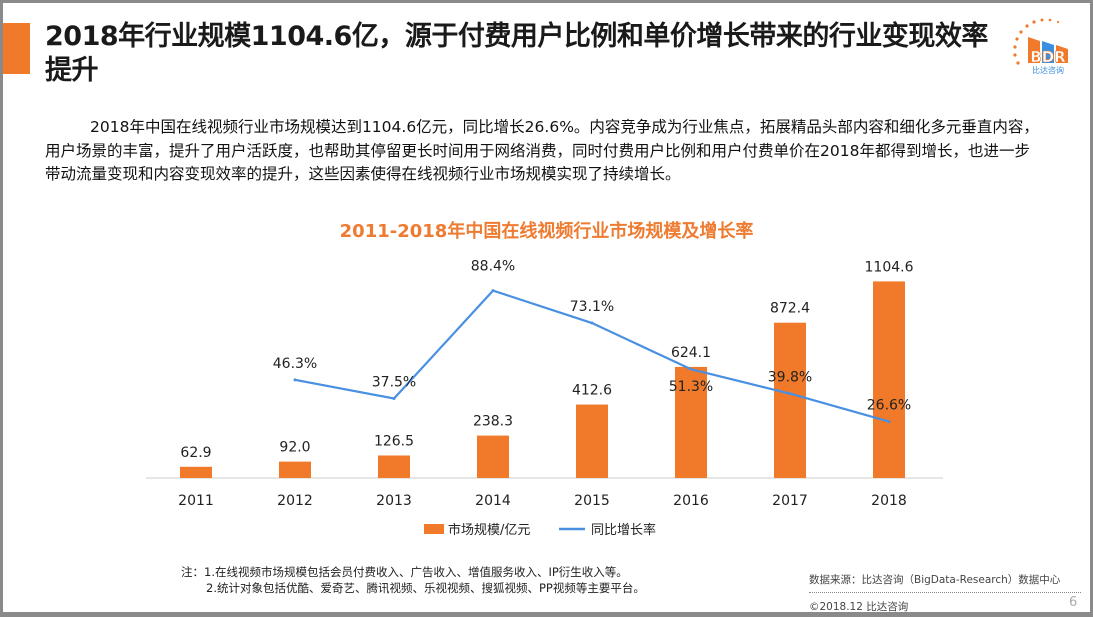  I want to click on line-point-2015, so click(592, 323).